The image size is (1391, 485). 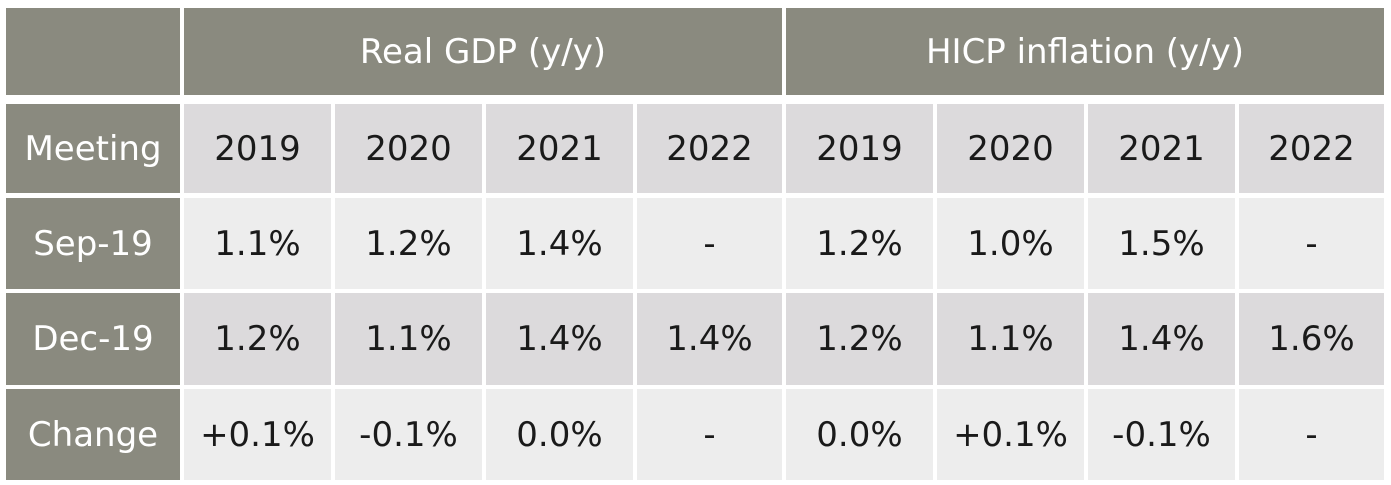 I want to click on year-header-hicp-2020: 2020, so click(x=1010, y=148).